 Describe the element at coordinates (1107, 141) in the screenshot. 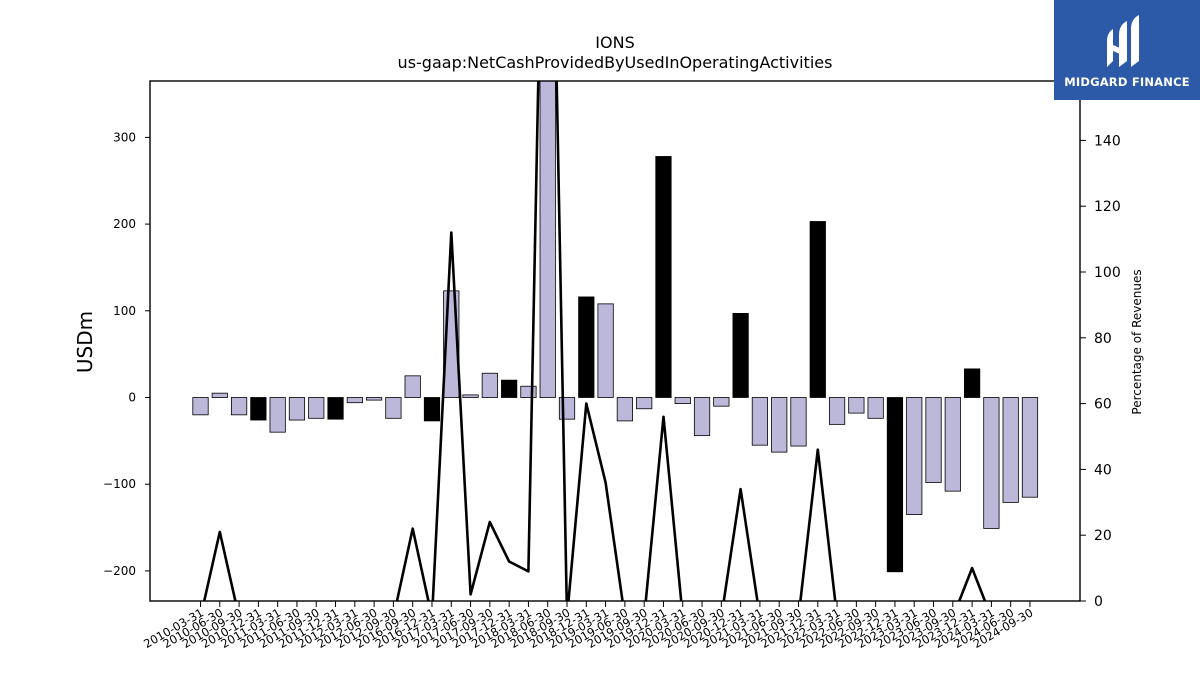

I see `y2-tick-label: 140` at that location.